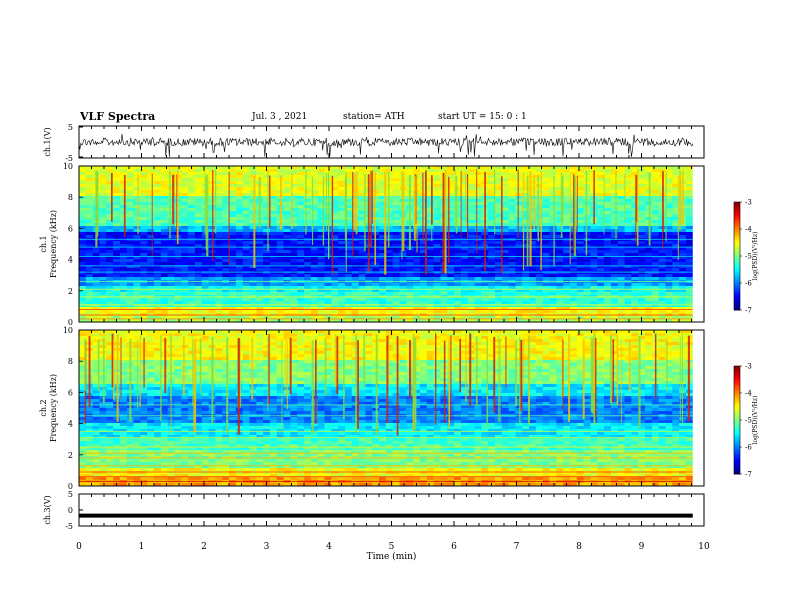 The height and width of the screenshot is (612, 792). What do you see at coordinates (737, 306) in the screenshot?
I see `colorbar-cell` at bounding box center [737, 306].